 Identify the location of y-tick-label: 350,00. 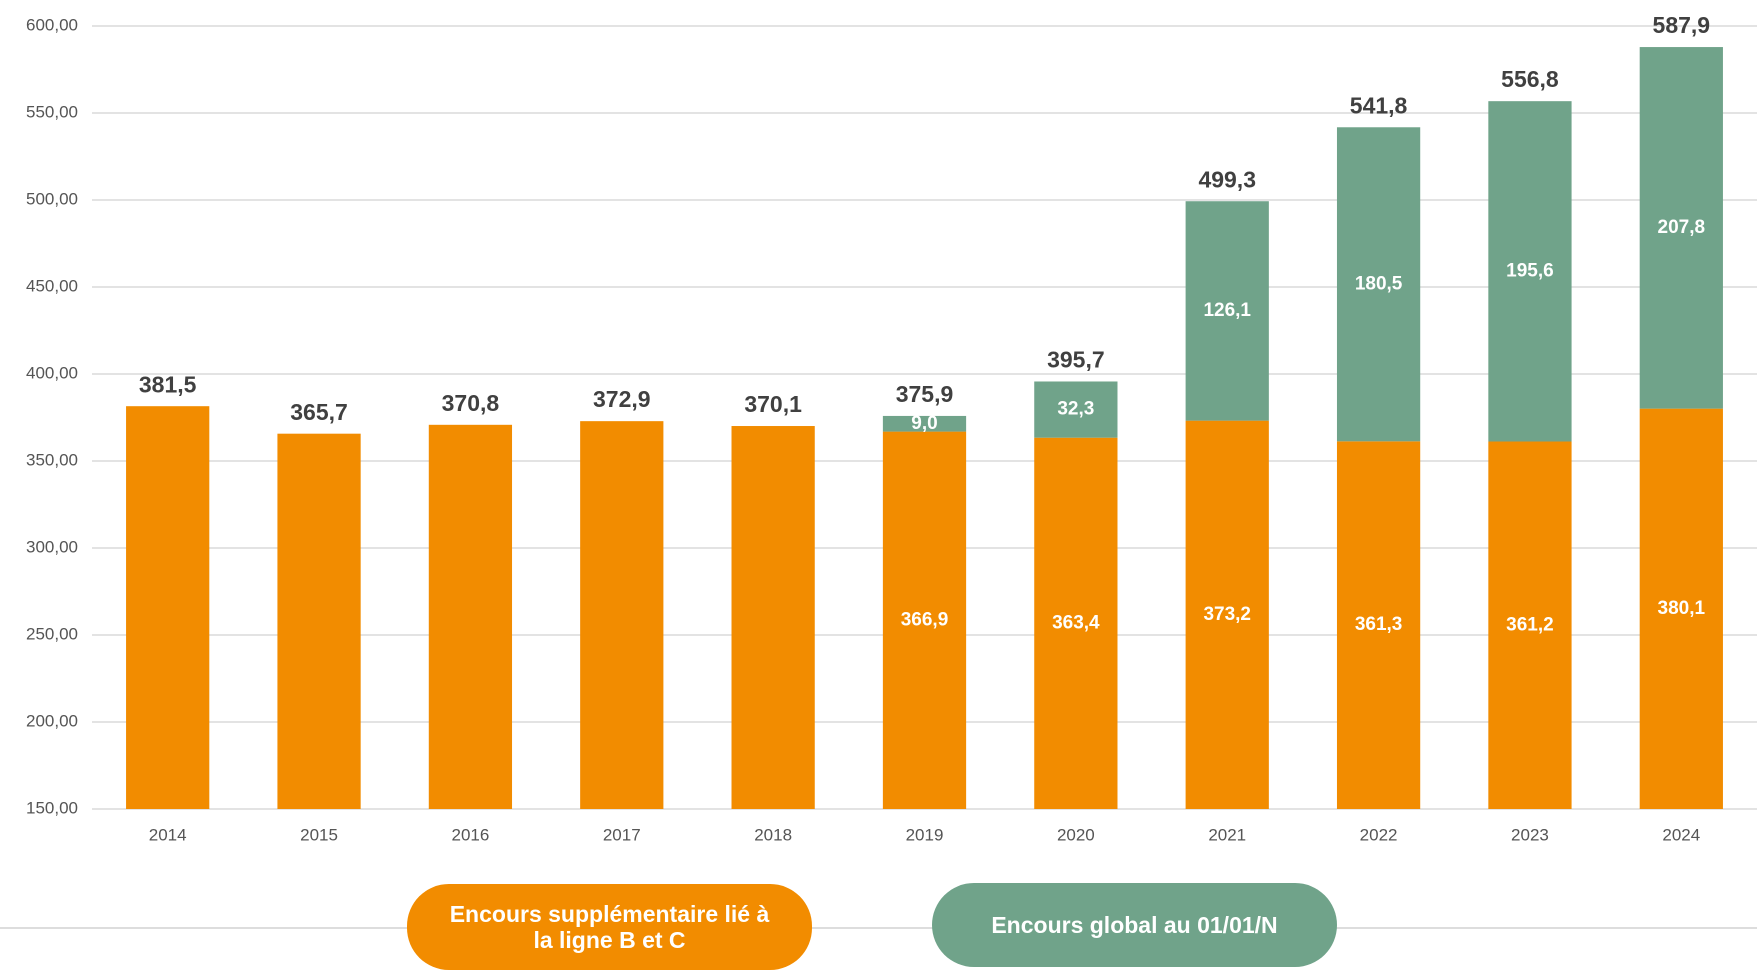
(52, 459).